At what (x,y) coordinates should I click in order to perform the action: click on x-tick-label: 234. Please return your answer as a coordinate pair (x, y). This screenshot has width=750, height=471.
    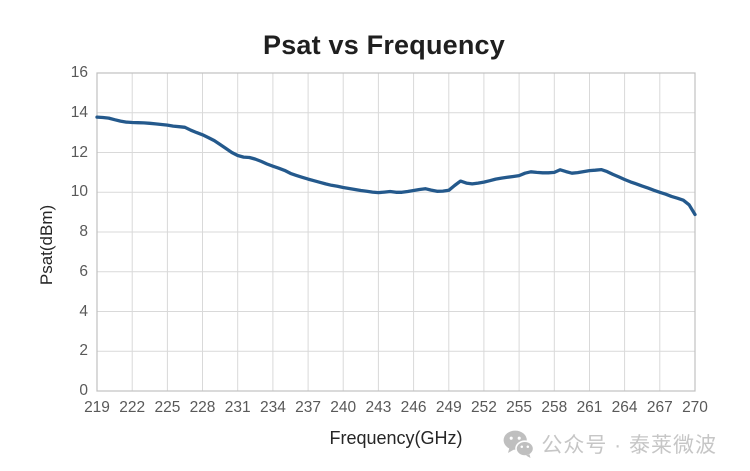
    Looking at the image, I should click on (272, 407).